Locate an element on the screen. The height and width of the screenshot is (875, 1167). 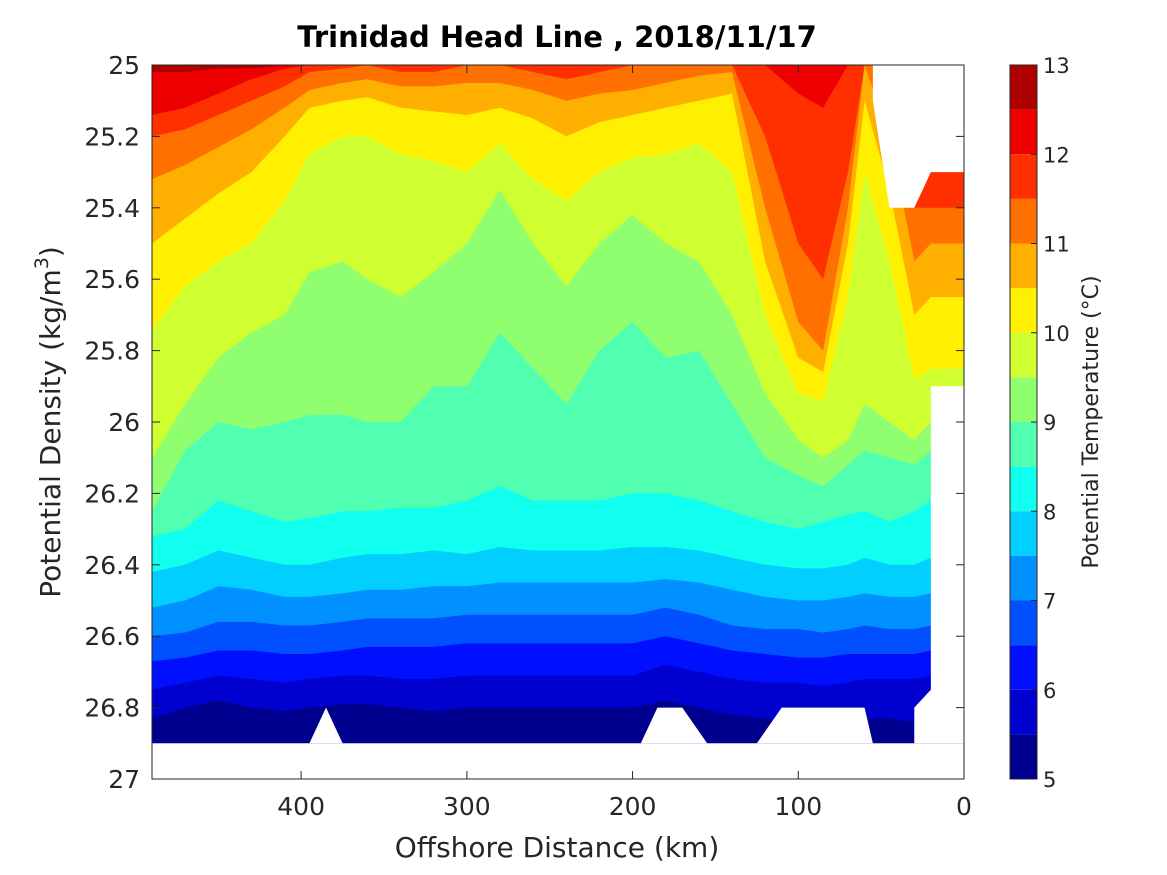
y-axis-label-sup: 3 is located at coordinates (42, 263).